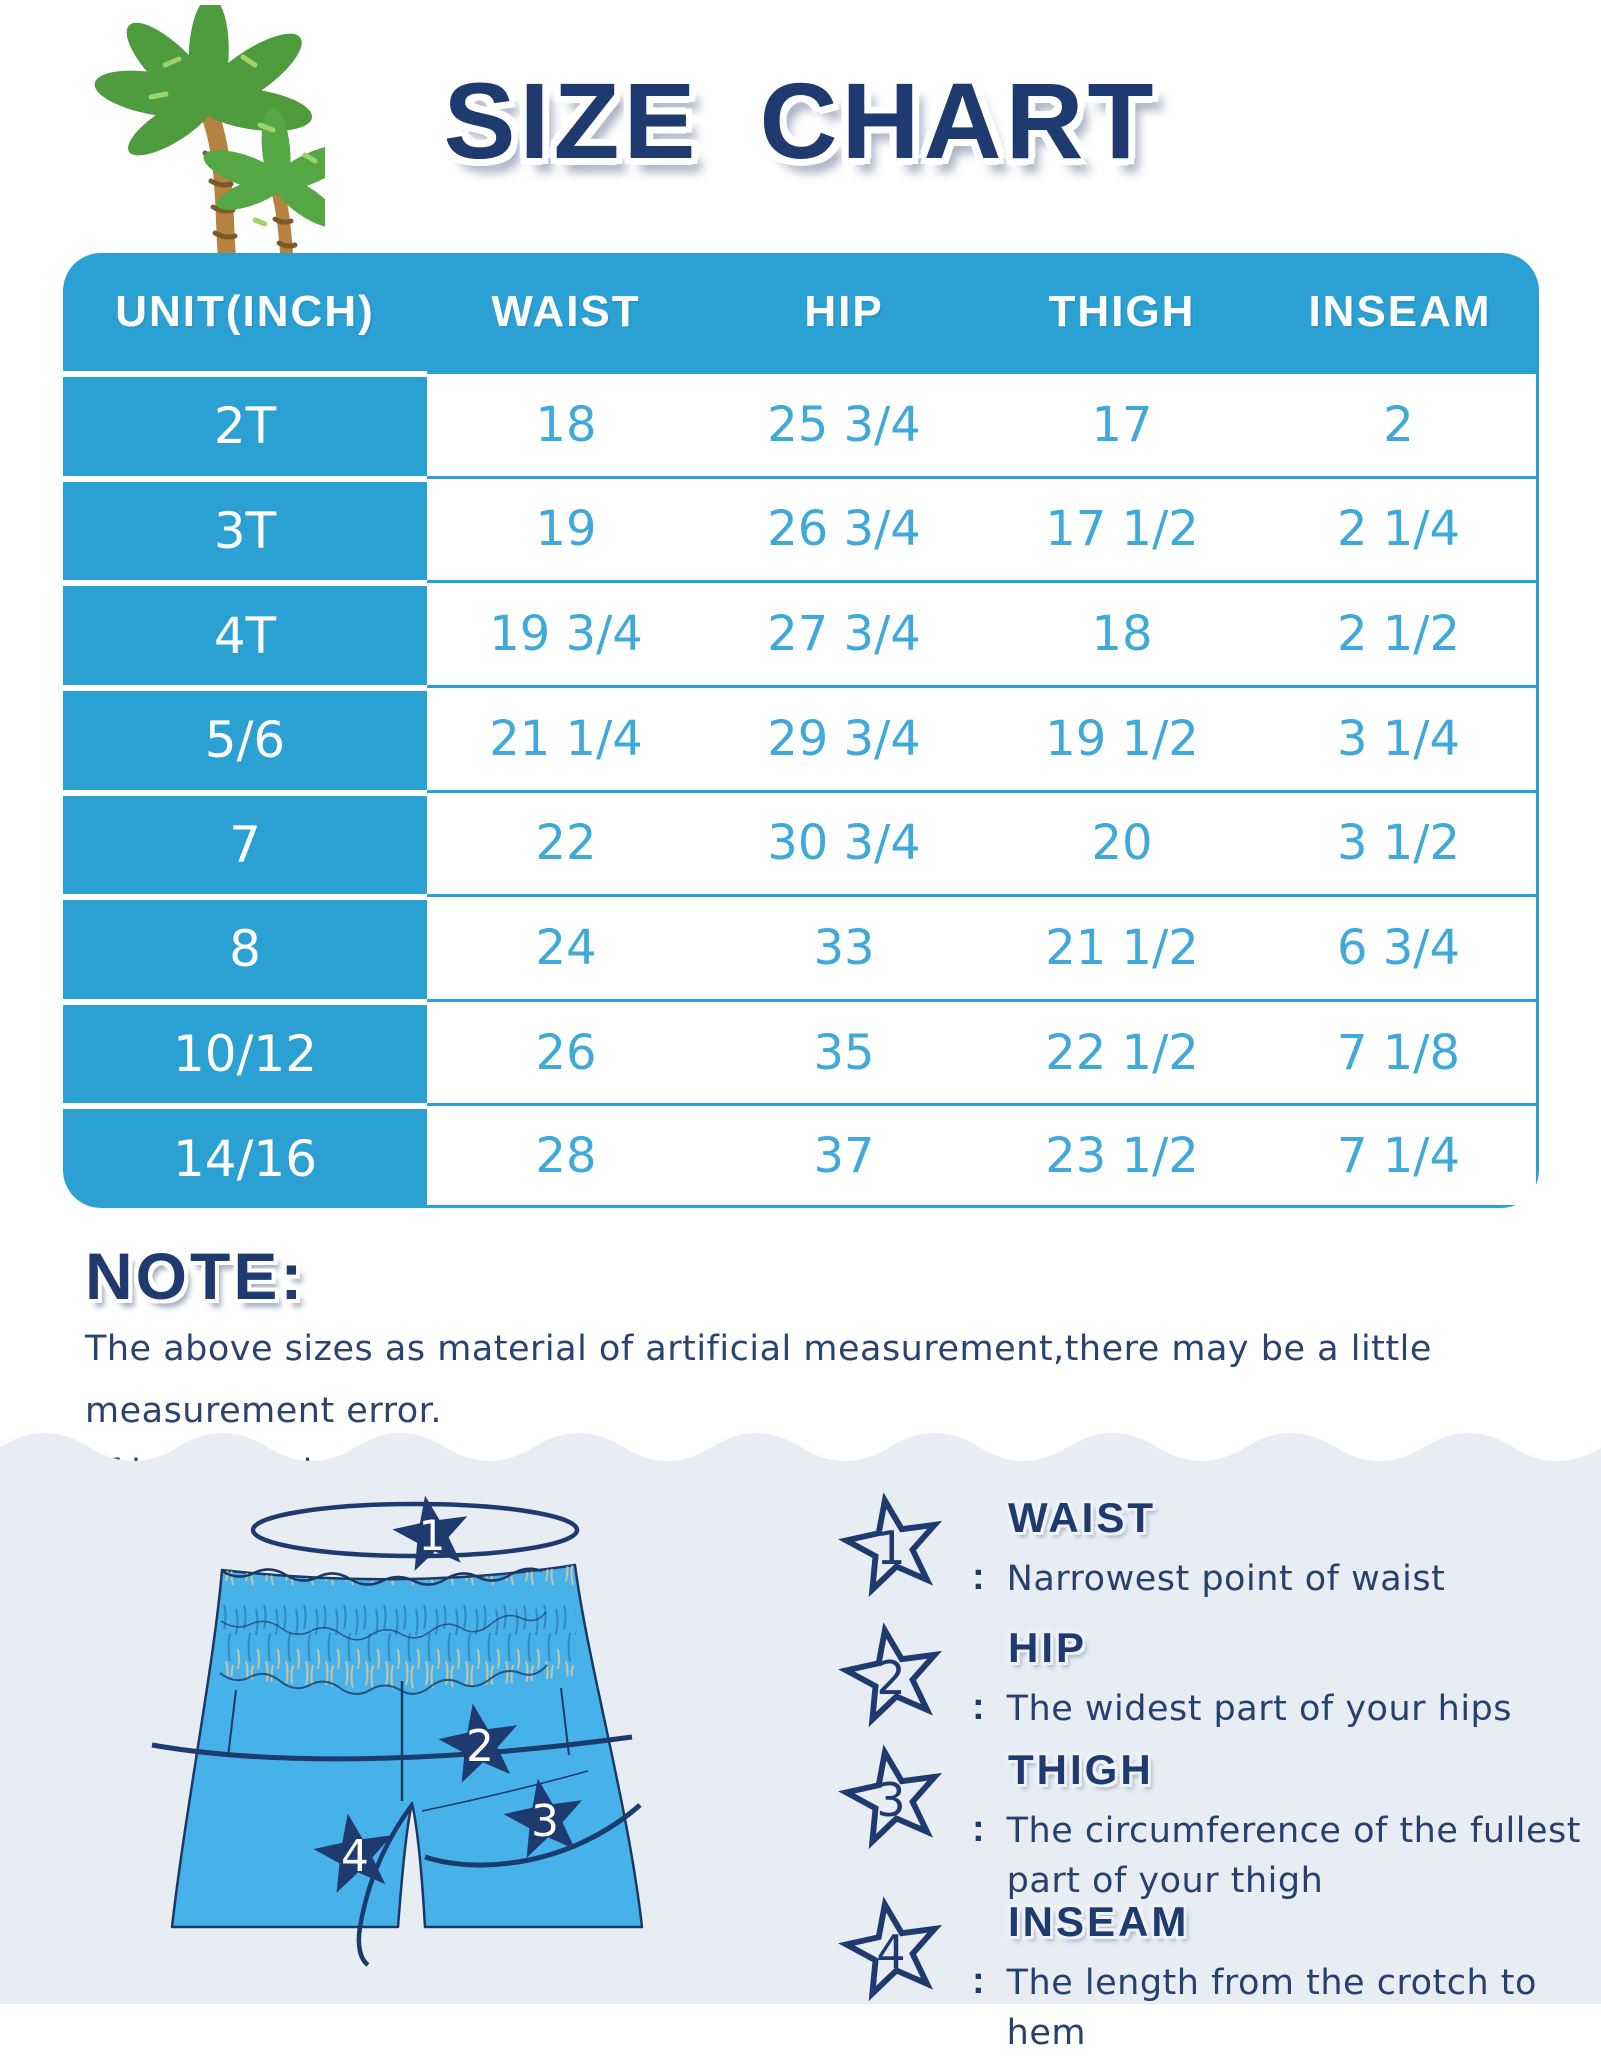 The image size is (1601, 2058). I want to click on table-row: 10/12 26 35 22 1/2 7 1/8, so click(801, 1051).